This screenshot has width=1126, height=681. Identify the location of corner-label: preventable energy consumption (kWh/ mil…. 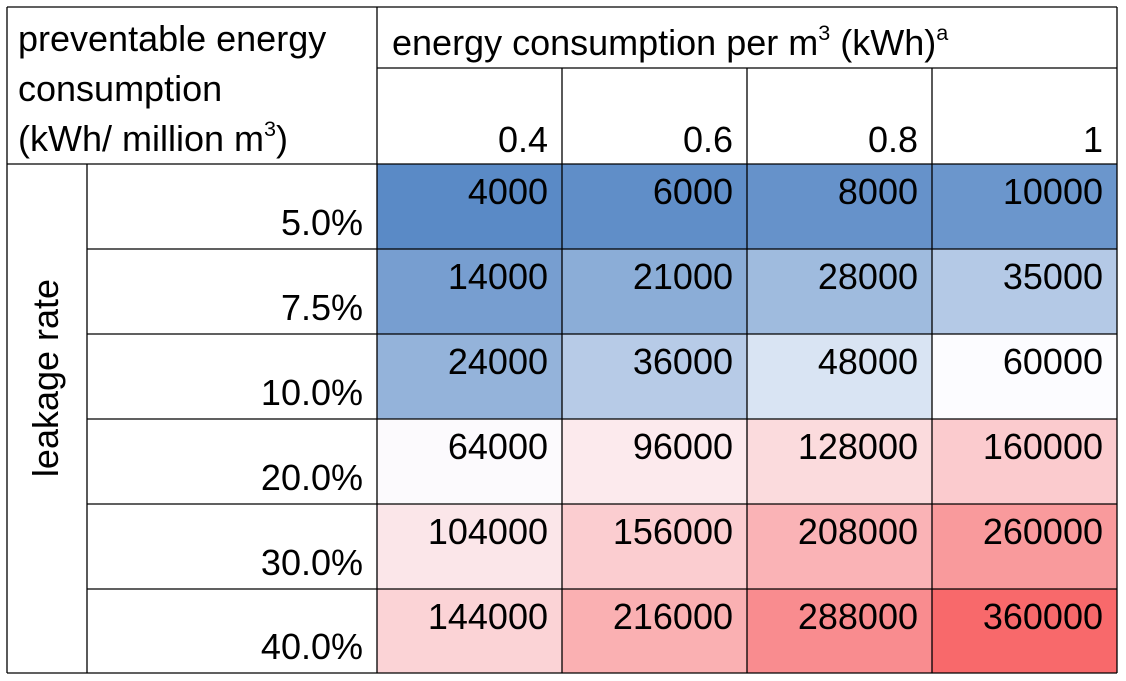
(172, 89).